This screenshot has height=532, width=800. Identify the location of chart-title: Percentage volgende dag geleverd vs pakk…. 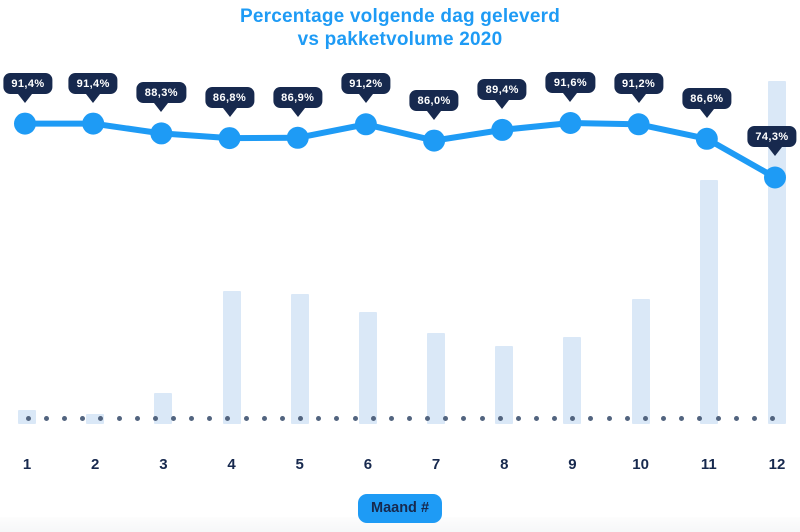
(400, 28).